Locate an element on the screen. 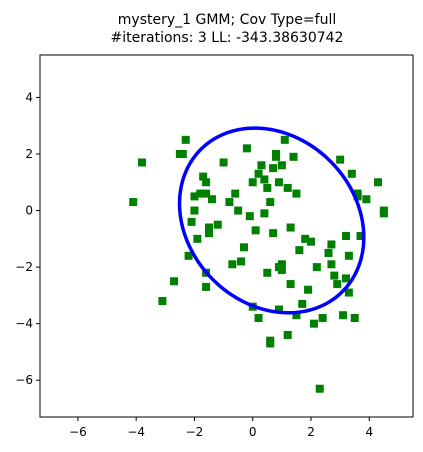 The width and height of the screenshot is (423, 452). x-tick-label: −6 is located at coordinates (78, 432).